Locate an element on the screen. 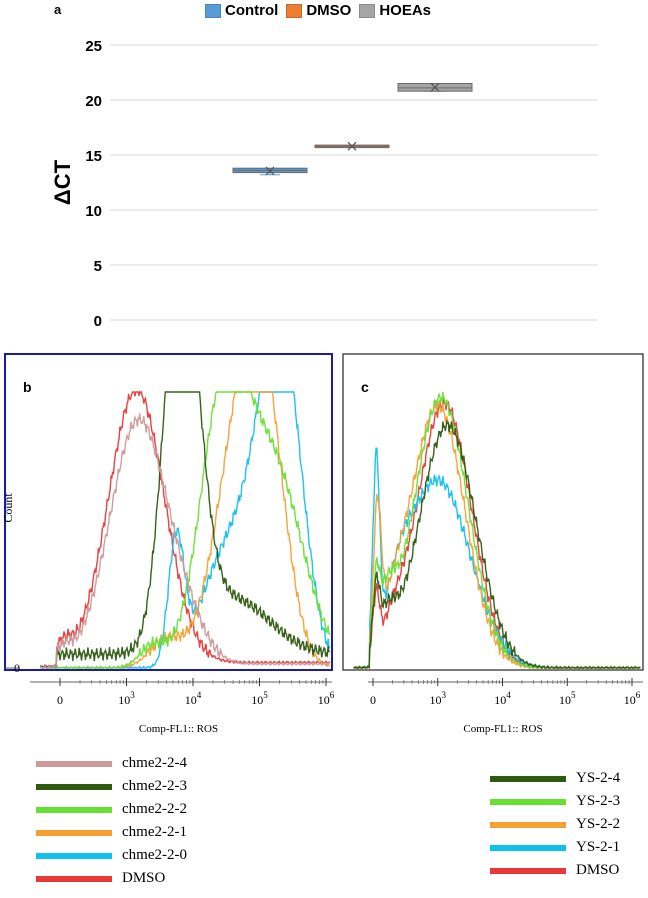 This screenshot has width=648, height=898. legend-label: YS-2-1 is located at coordinates (598, 847).